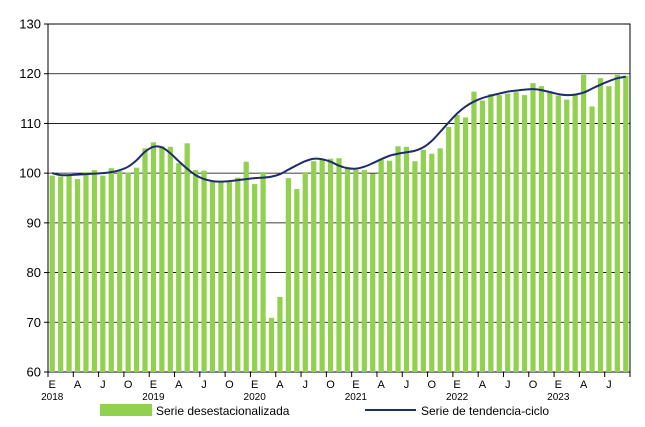  Describe the element at coordinates (52, 397) in the screenshot. I see `x-year-label: 2018` at that location.